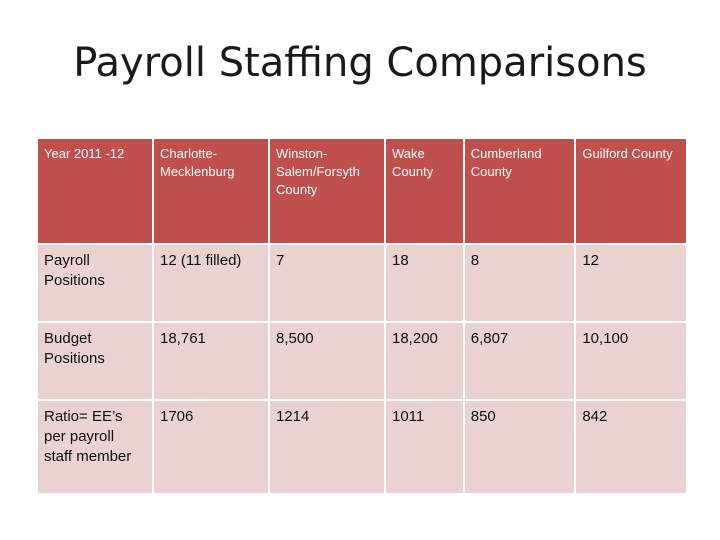 The image size is (720, 540). I want to click on table-cell: 18,200, so click(424, 361).